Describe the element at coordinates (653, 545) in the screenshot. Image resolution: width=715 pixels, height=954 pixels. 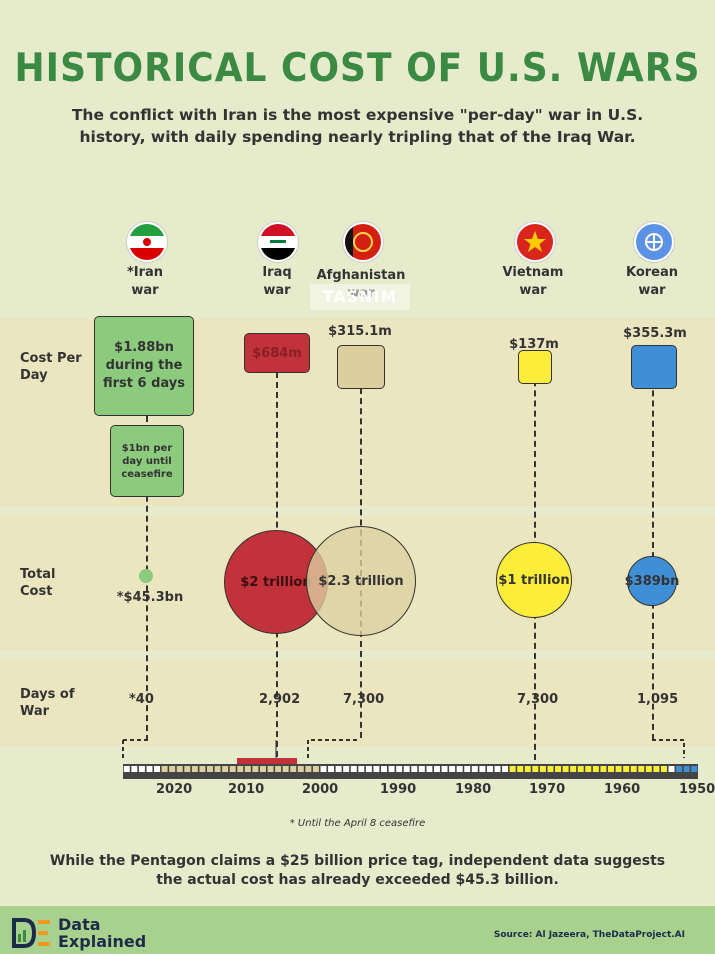
I see `korea-connector` at that location.